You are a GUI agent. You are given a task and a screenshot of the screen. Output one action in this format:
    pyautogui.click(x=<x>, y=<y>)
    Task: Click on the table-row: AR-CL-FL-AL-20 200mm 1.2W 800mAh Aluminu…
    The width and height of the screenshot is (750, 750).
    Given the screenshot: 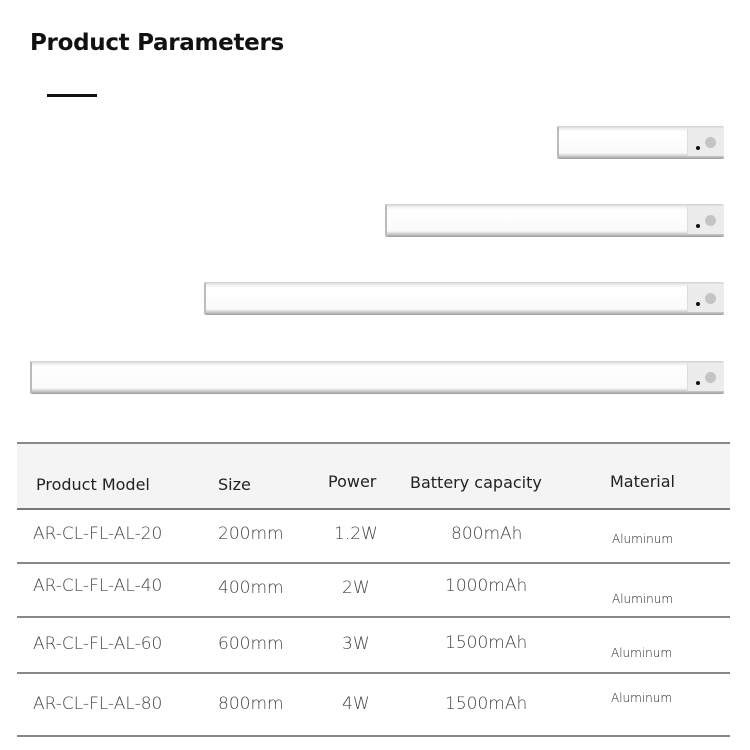 What is the action you would take?
    pyautogui.click(x=373, y=537)
    